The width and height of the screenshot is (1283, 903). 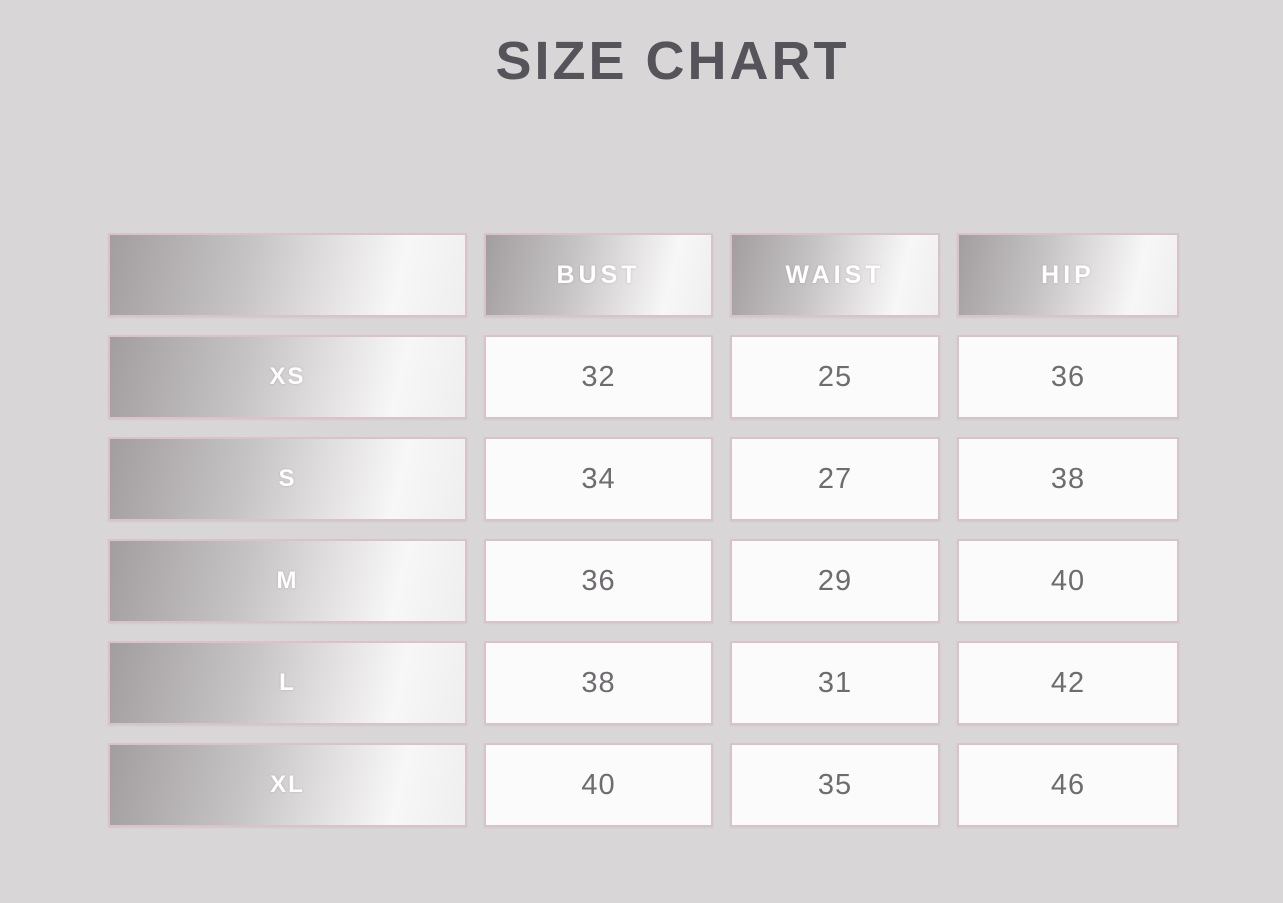 I want to click on cell-l-hip: 42, so click(x=1068, y=683).